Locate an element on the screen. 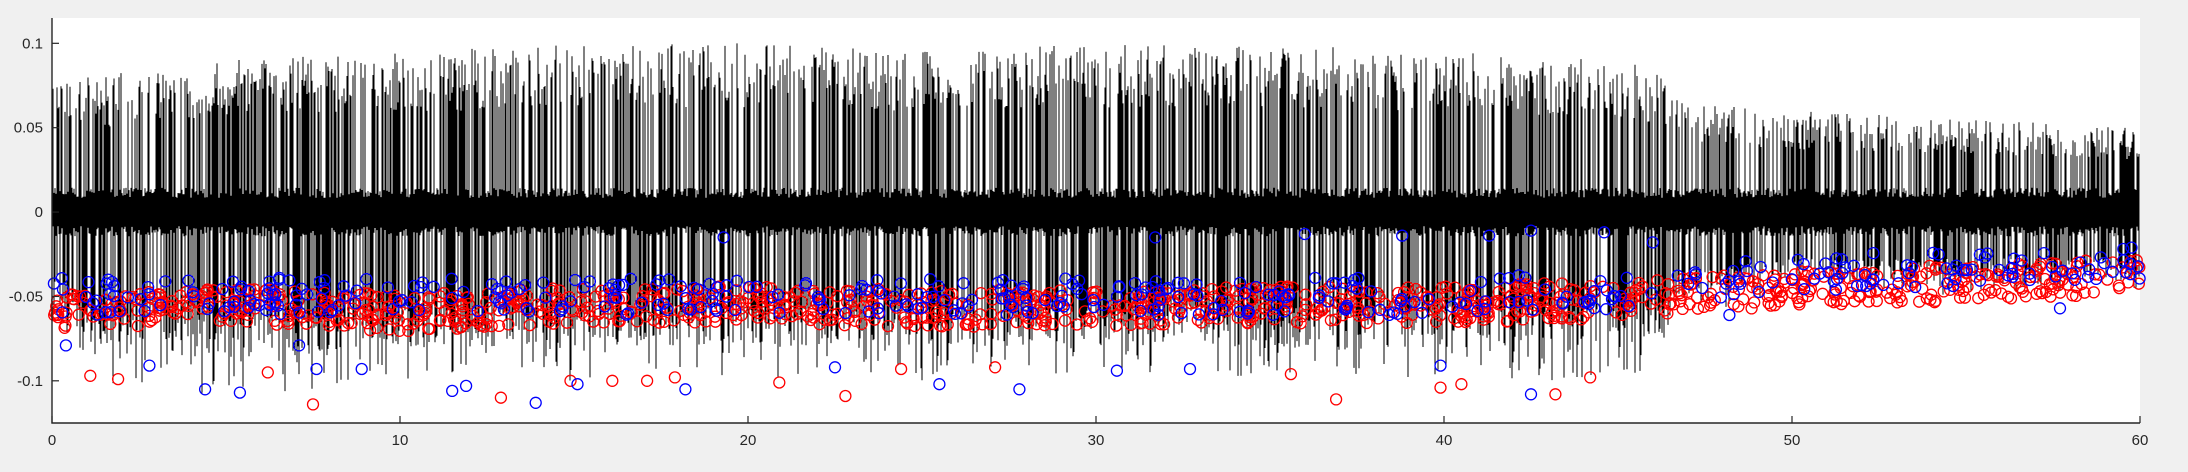  y-tick-label: -0.1 is located at coordinates (30, 381).